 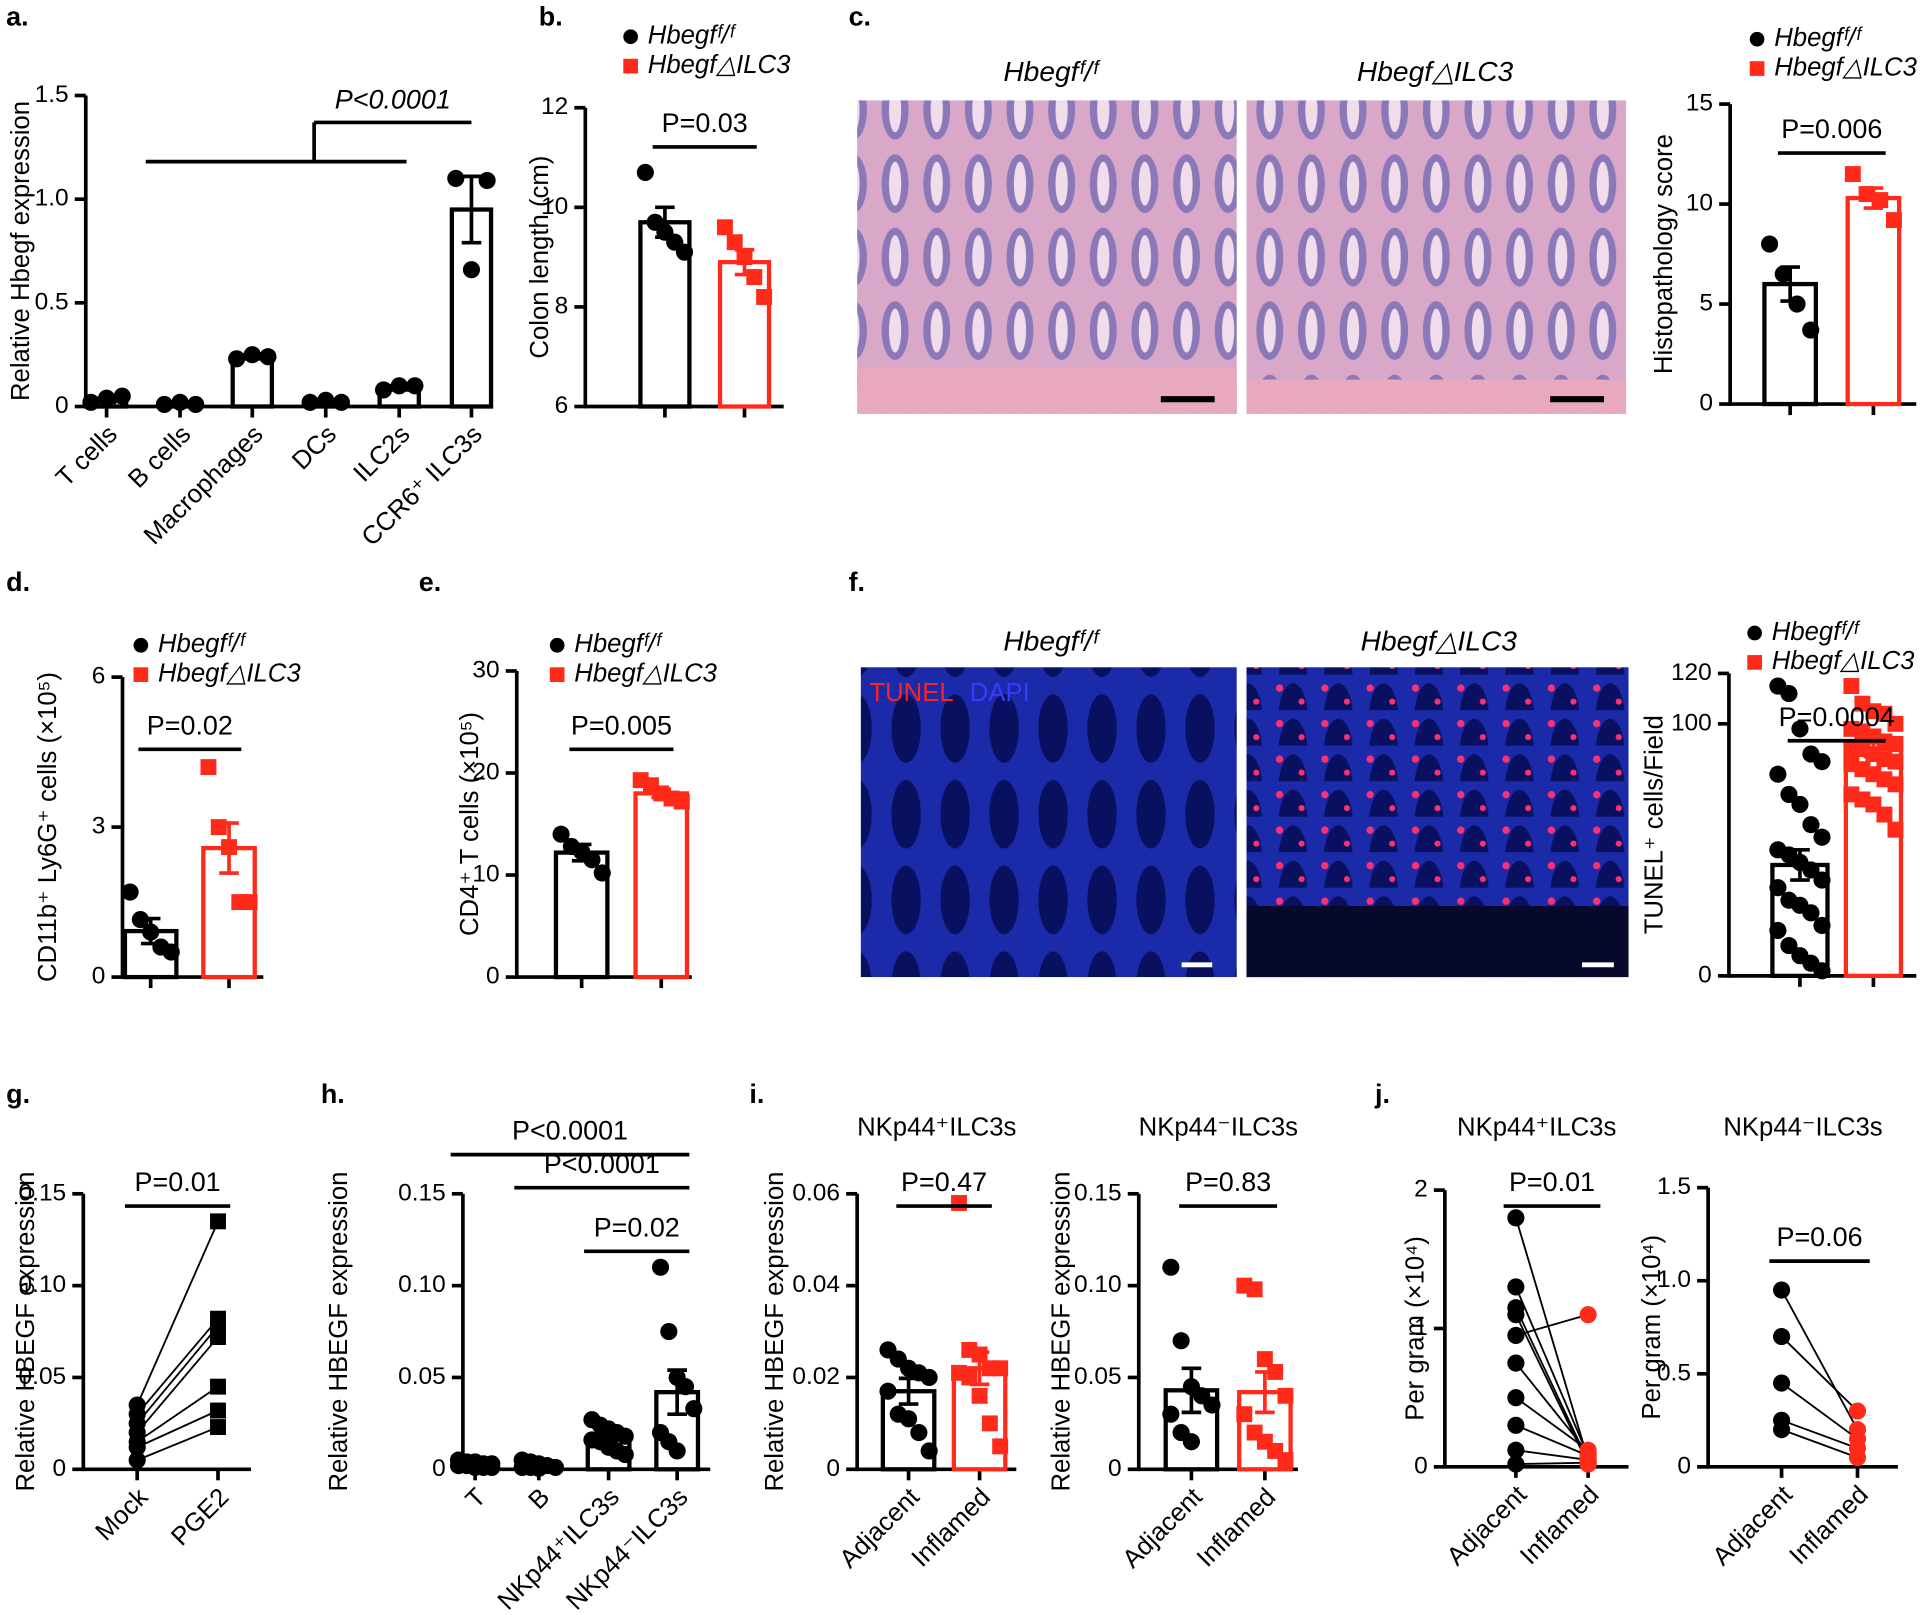 What do you see at coordinates (1674, 1279) in the screenshot?
I see `y-tick-label: 1.0` at bounding box center [1674, 1279].